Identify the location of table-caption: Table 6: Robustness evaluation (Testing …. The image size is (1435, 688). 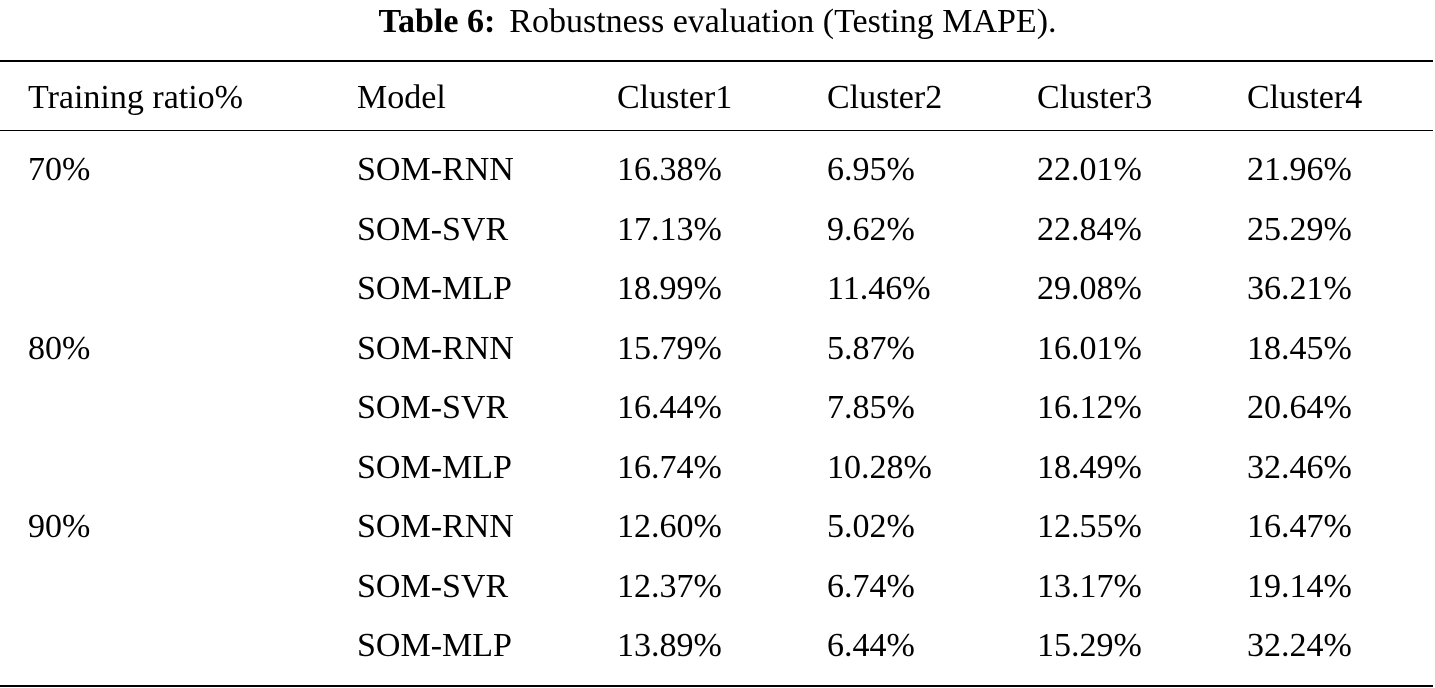
(717, 22).